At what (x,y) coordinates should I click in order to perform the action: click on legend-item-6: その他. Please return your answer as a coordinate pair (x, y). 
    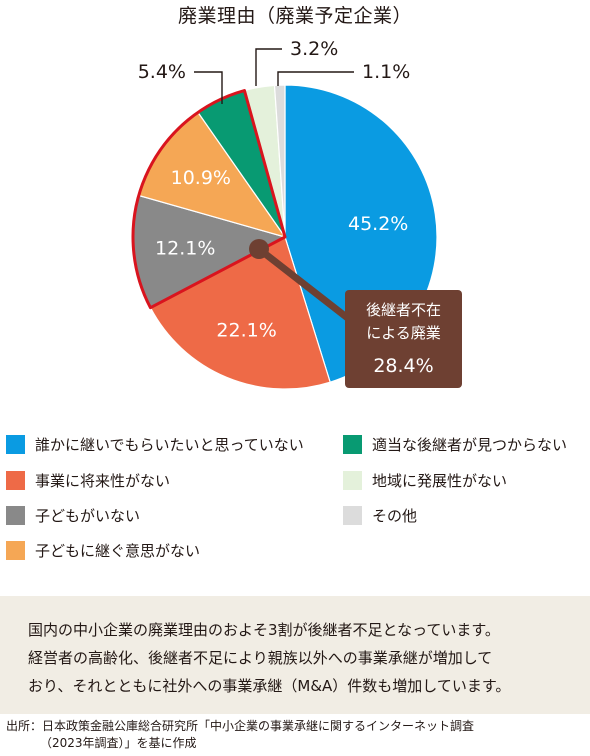
    Looking at the image, I should click on (380, 515).